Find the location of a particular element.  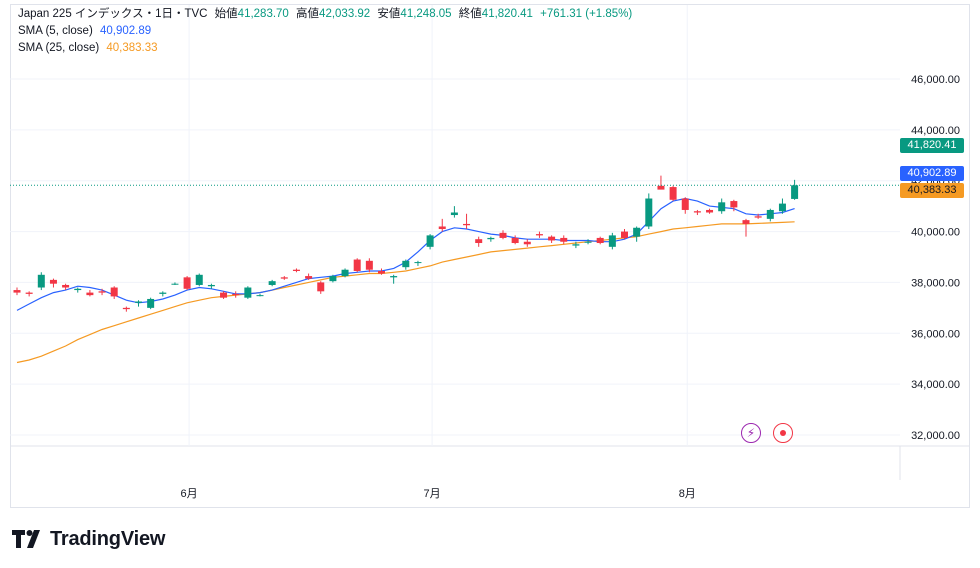

low-label: 安値 is located at coordinates (389, 14).